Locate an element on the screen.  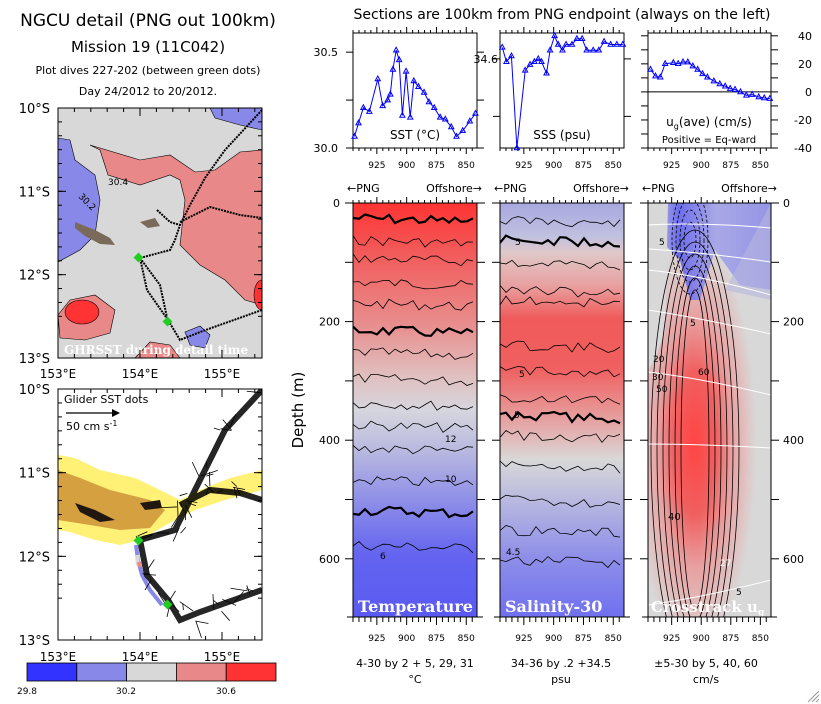
warm-region is located at coordinates (175, 225).